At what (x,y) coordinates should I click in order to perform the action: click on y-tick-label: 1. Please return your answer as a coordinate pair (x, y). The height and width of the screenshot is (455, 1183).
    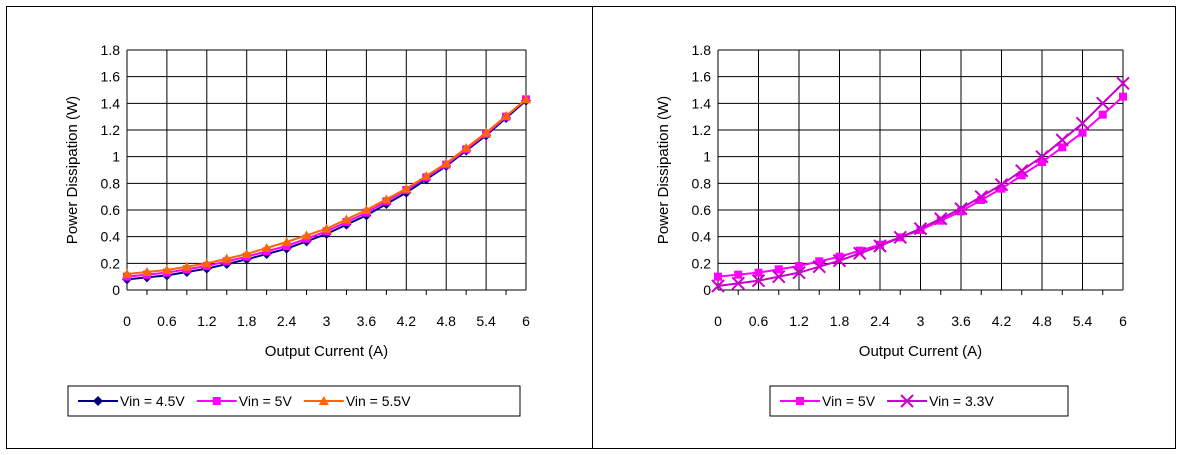
    Looking at the image, I should click on (116, 157).